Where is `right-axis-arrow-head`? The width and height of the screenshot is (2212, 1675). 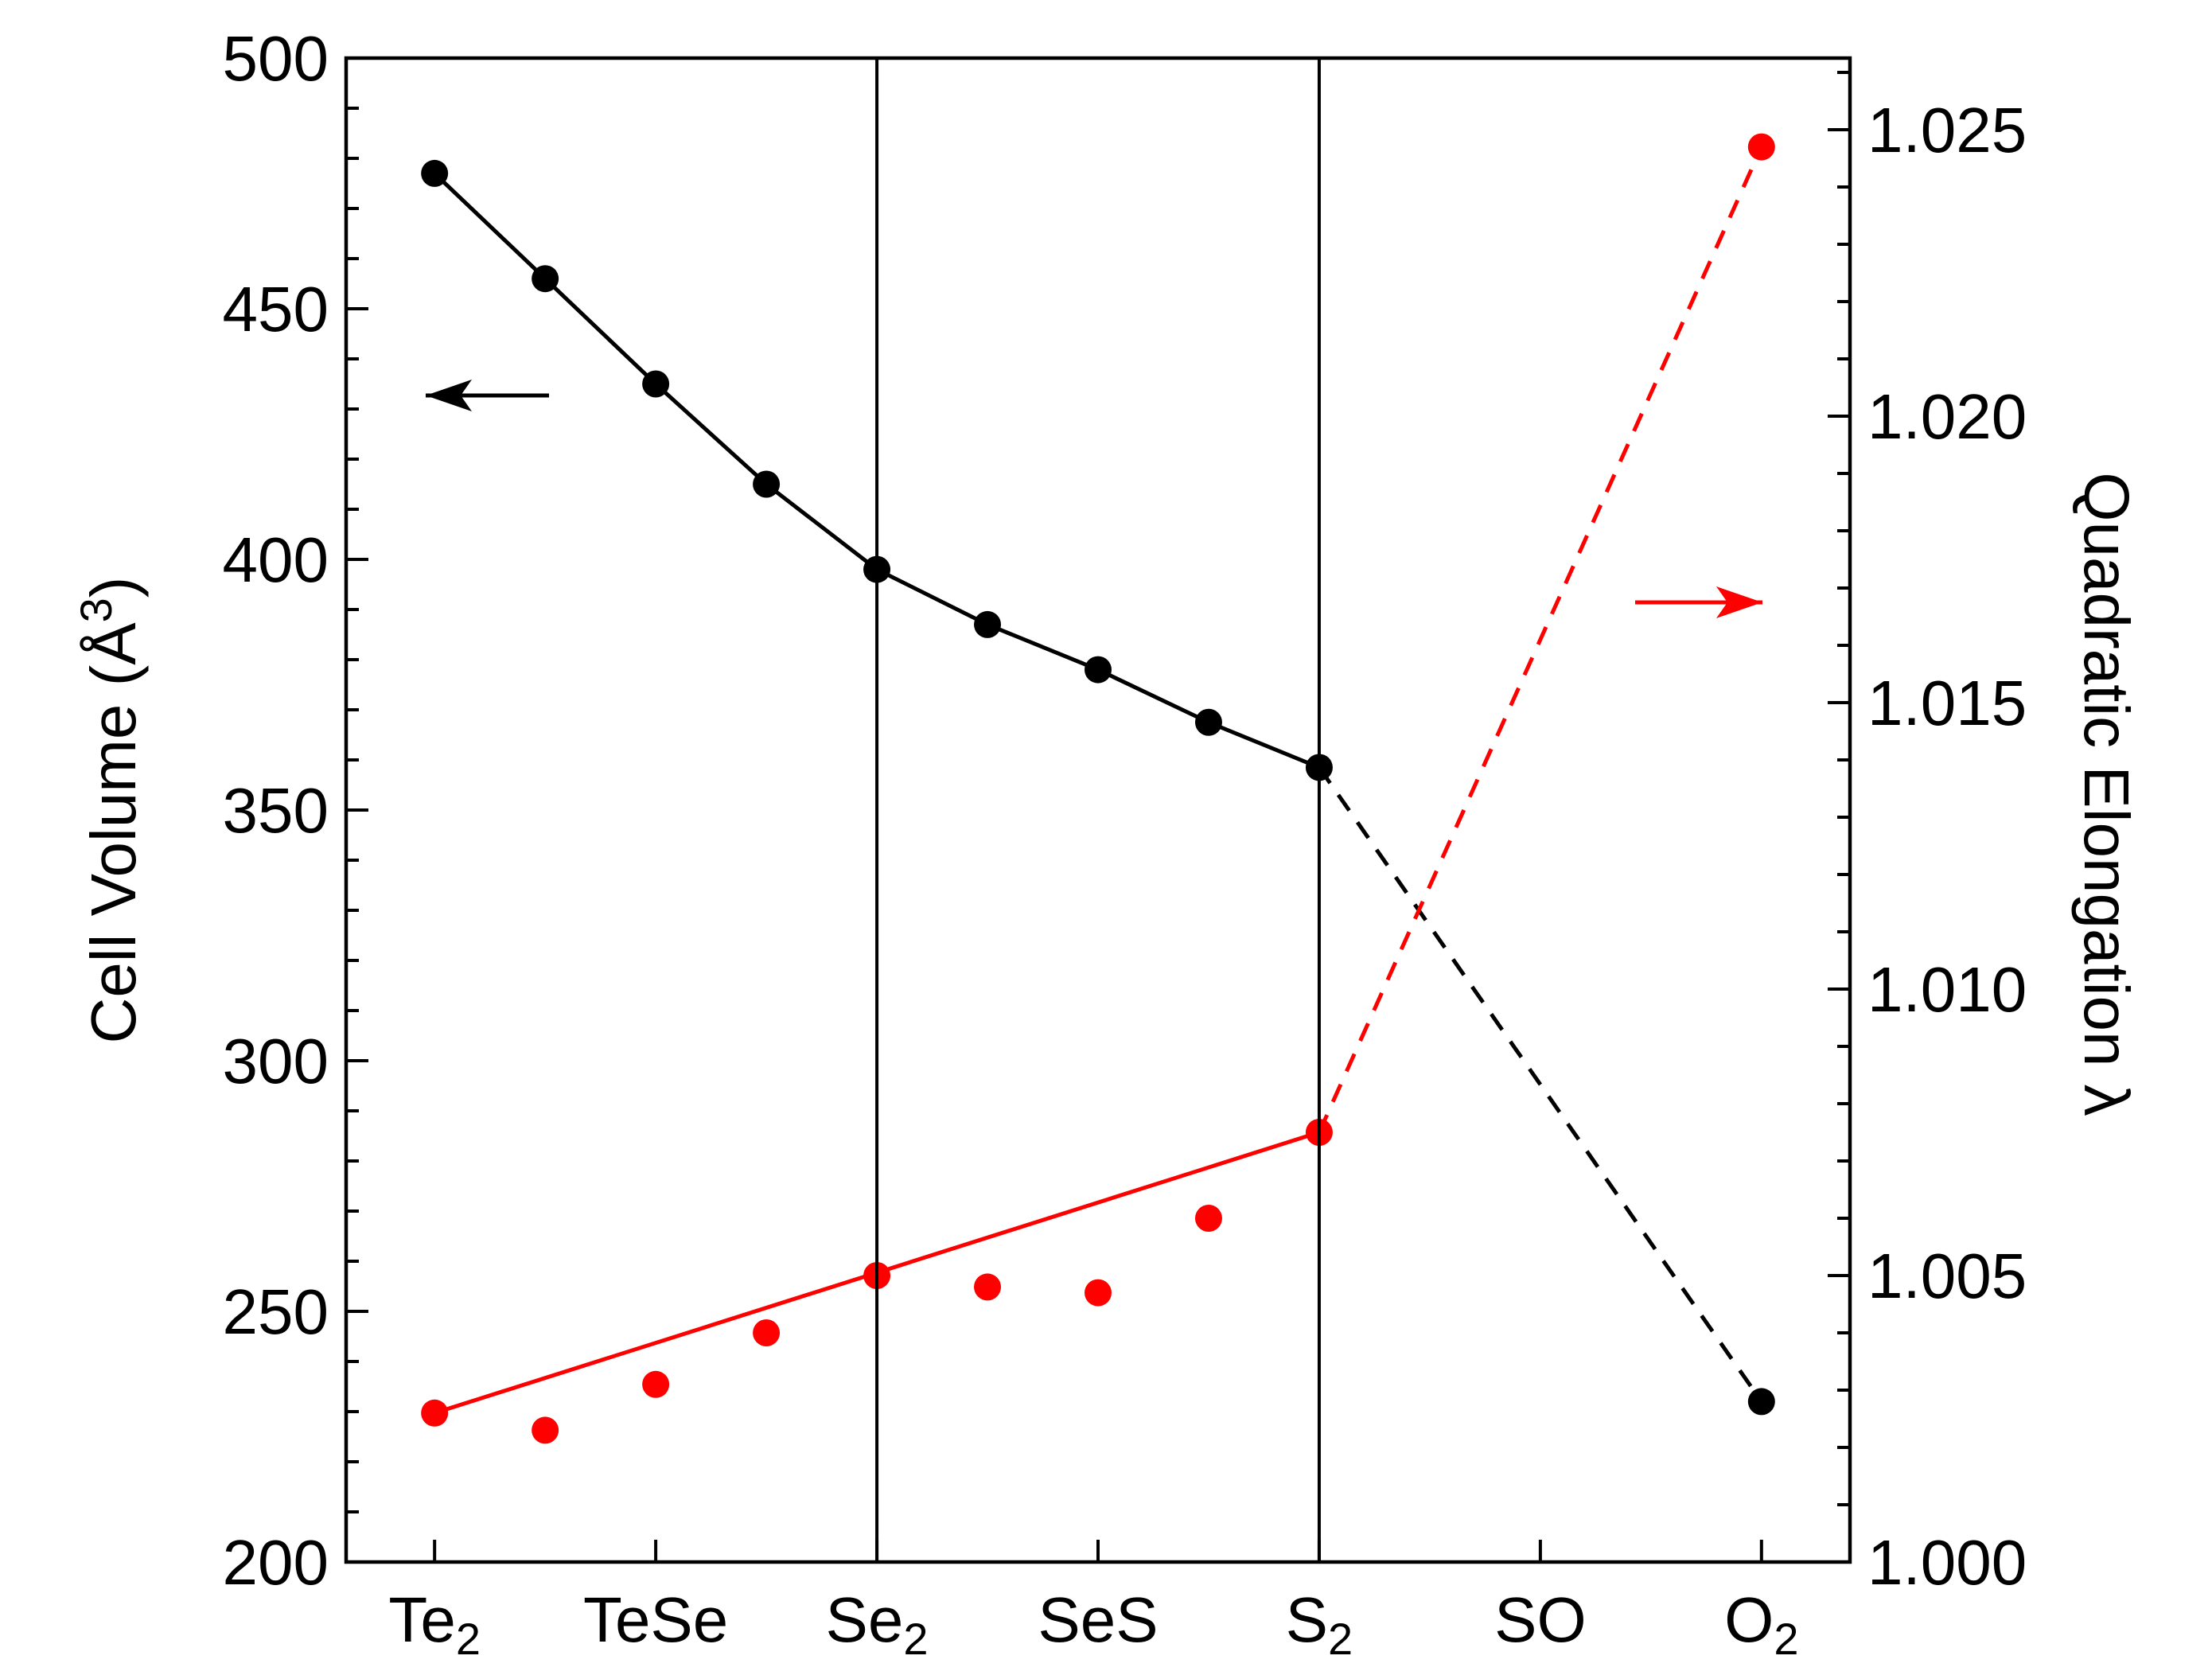 right-axis-arrow-head is located at coordinates (1739, 602).